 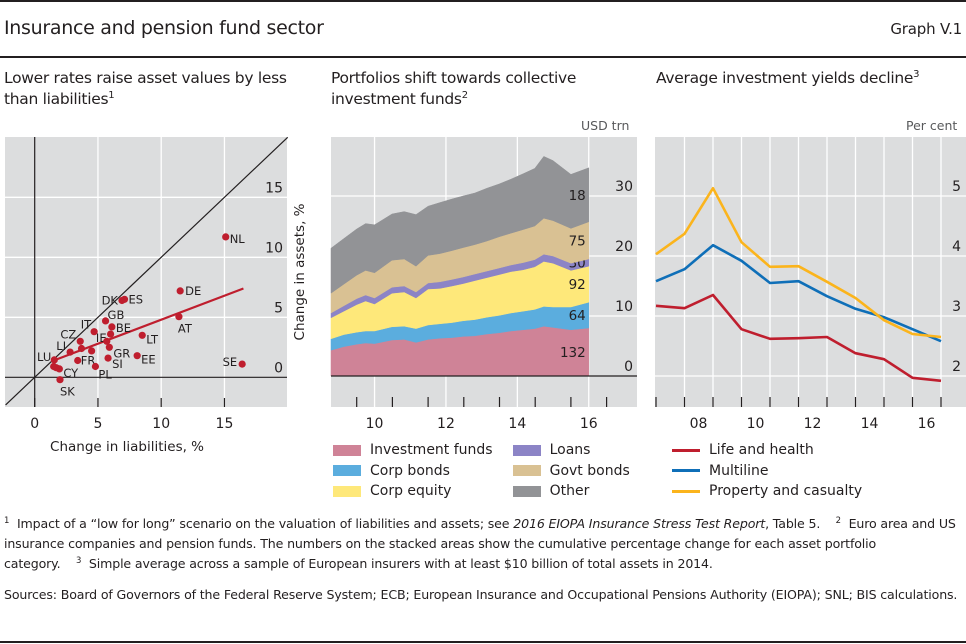 What do you see at coordinates (80, 341) in the screenshot?
I see `scatter-point-cz` at bounding box center [80, 341].